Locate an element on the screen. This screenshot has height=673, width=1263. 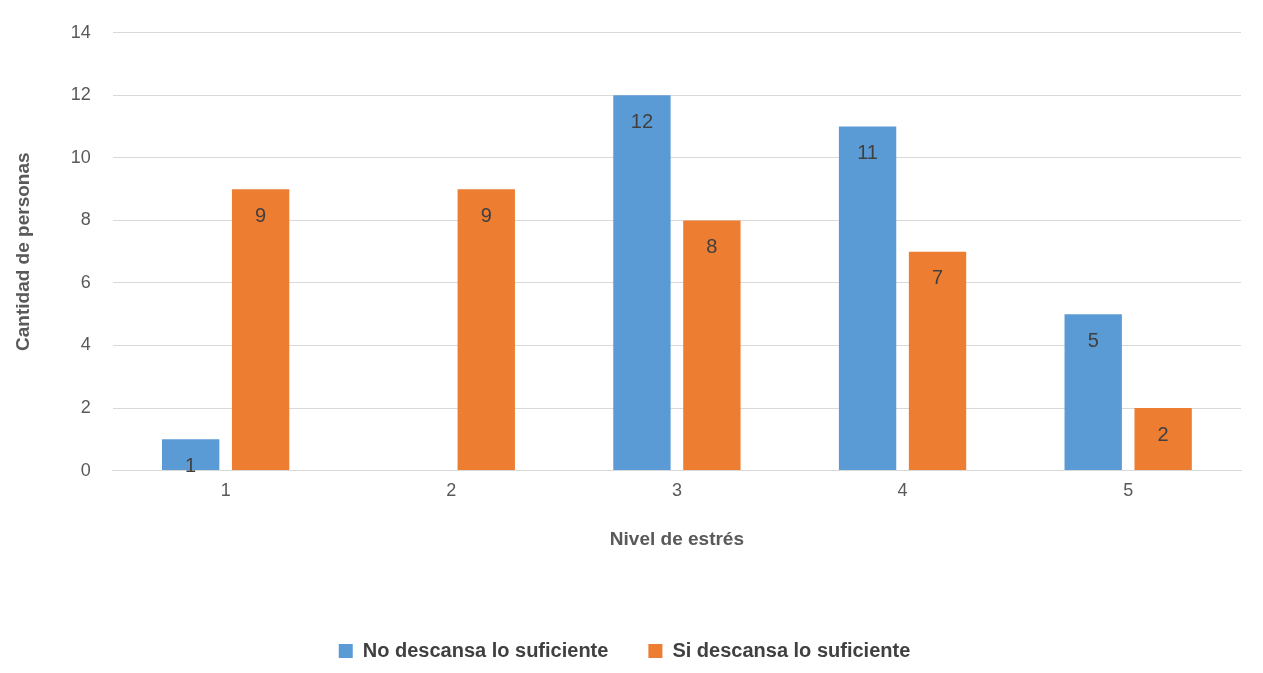
y-tick-label: 14 is located at coordinates (80, 31).